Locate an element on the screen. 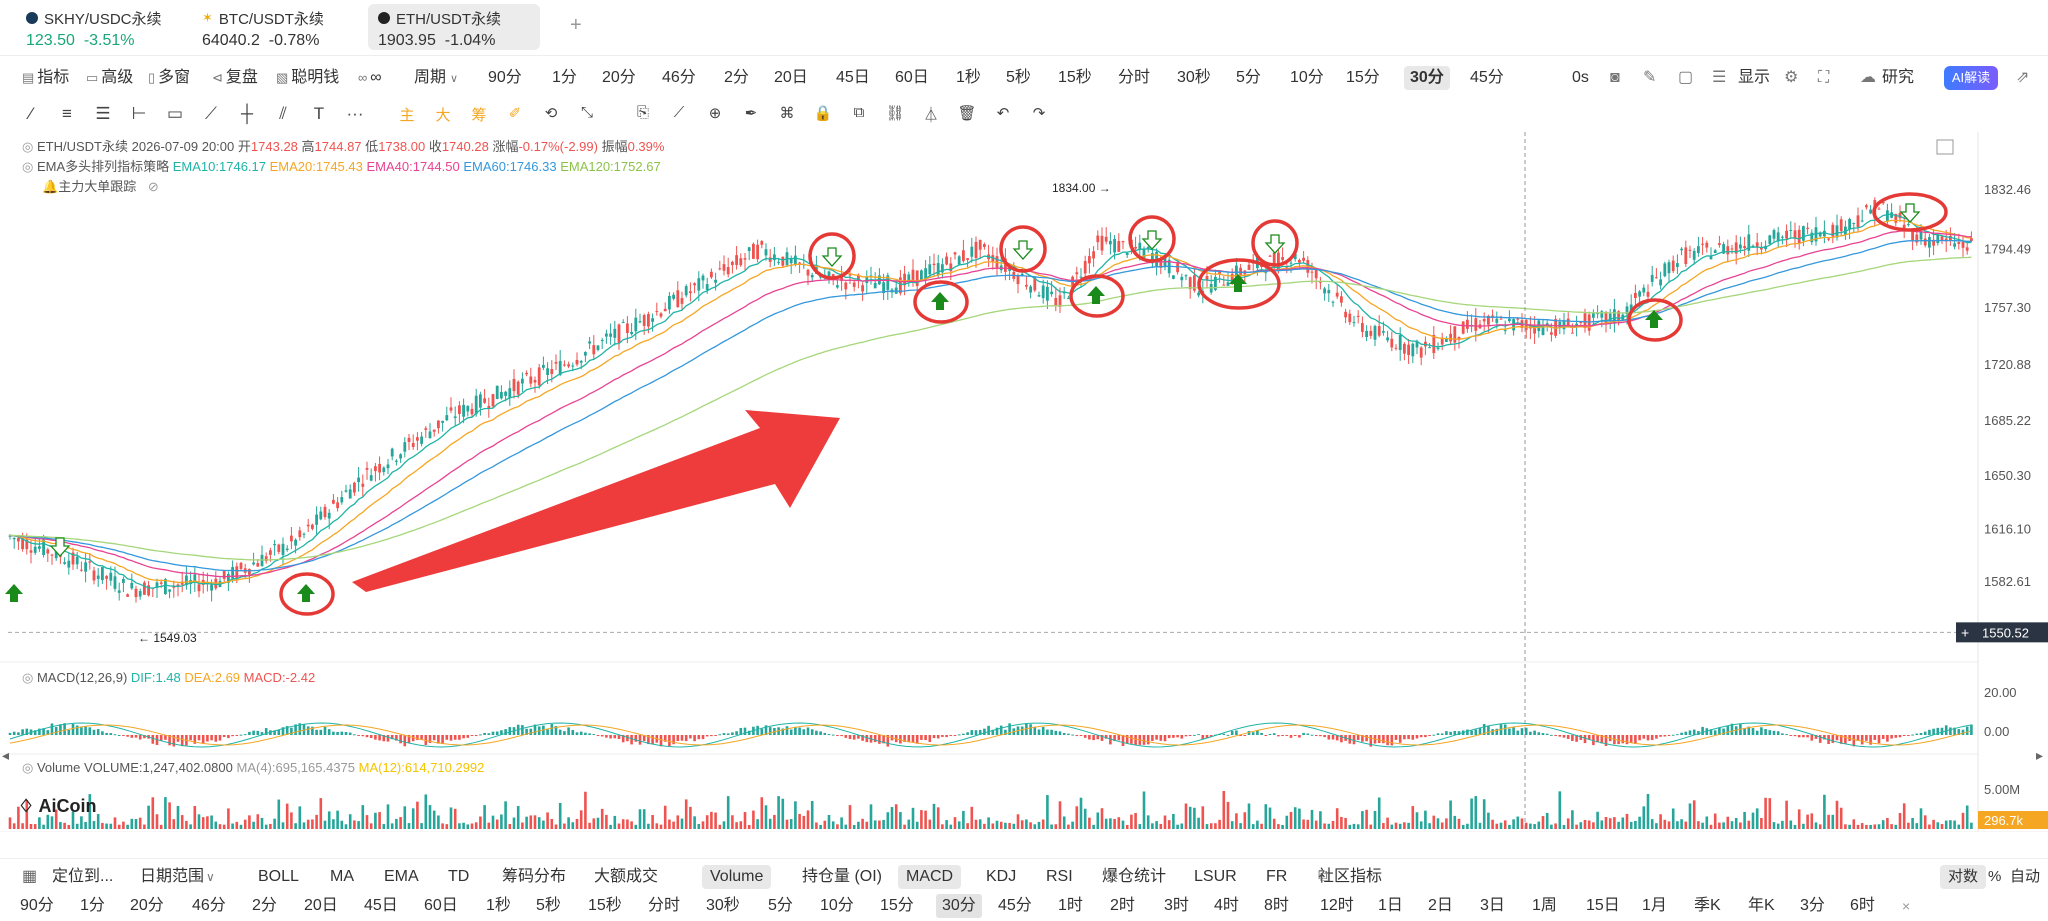  toolbar-item-5: ∞ ∞ is located at coordinates (370, 78).